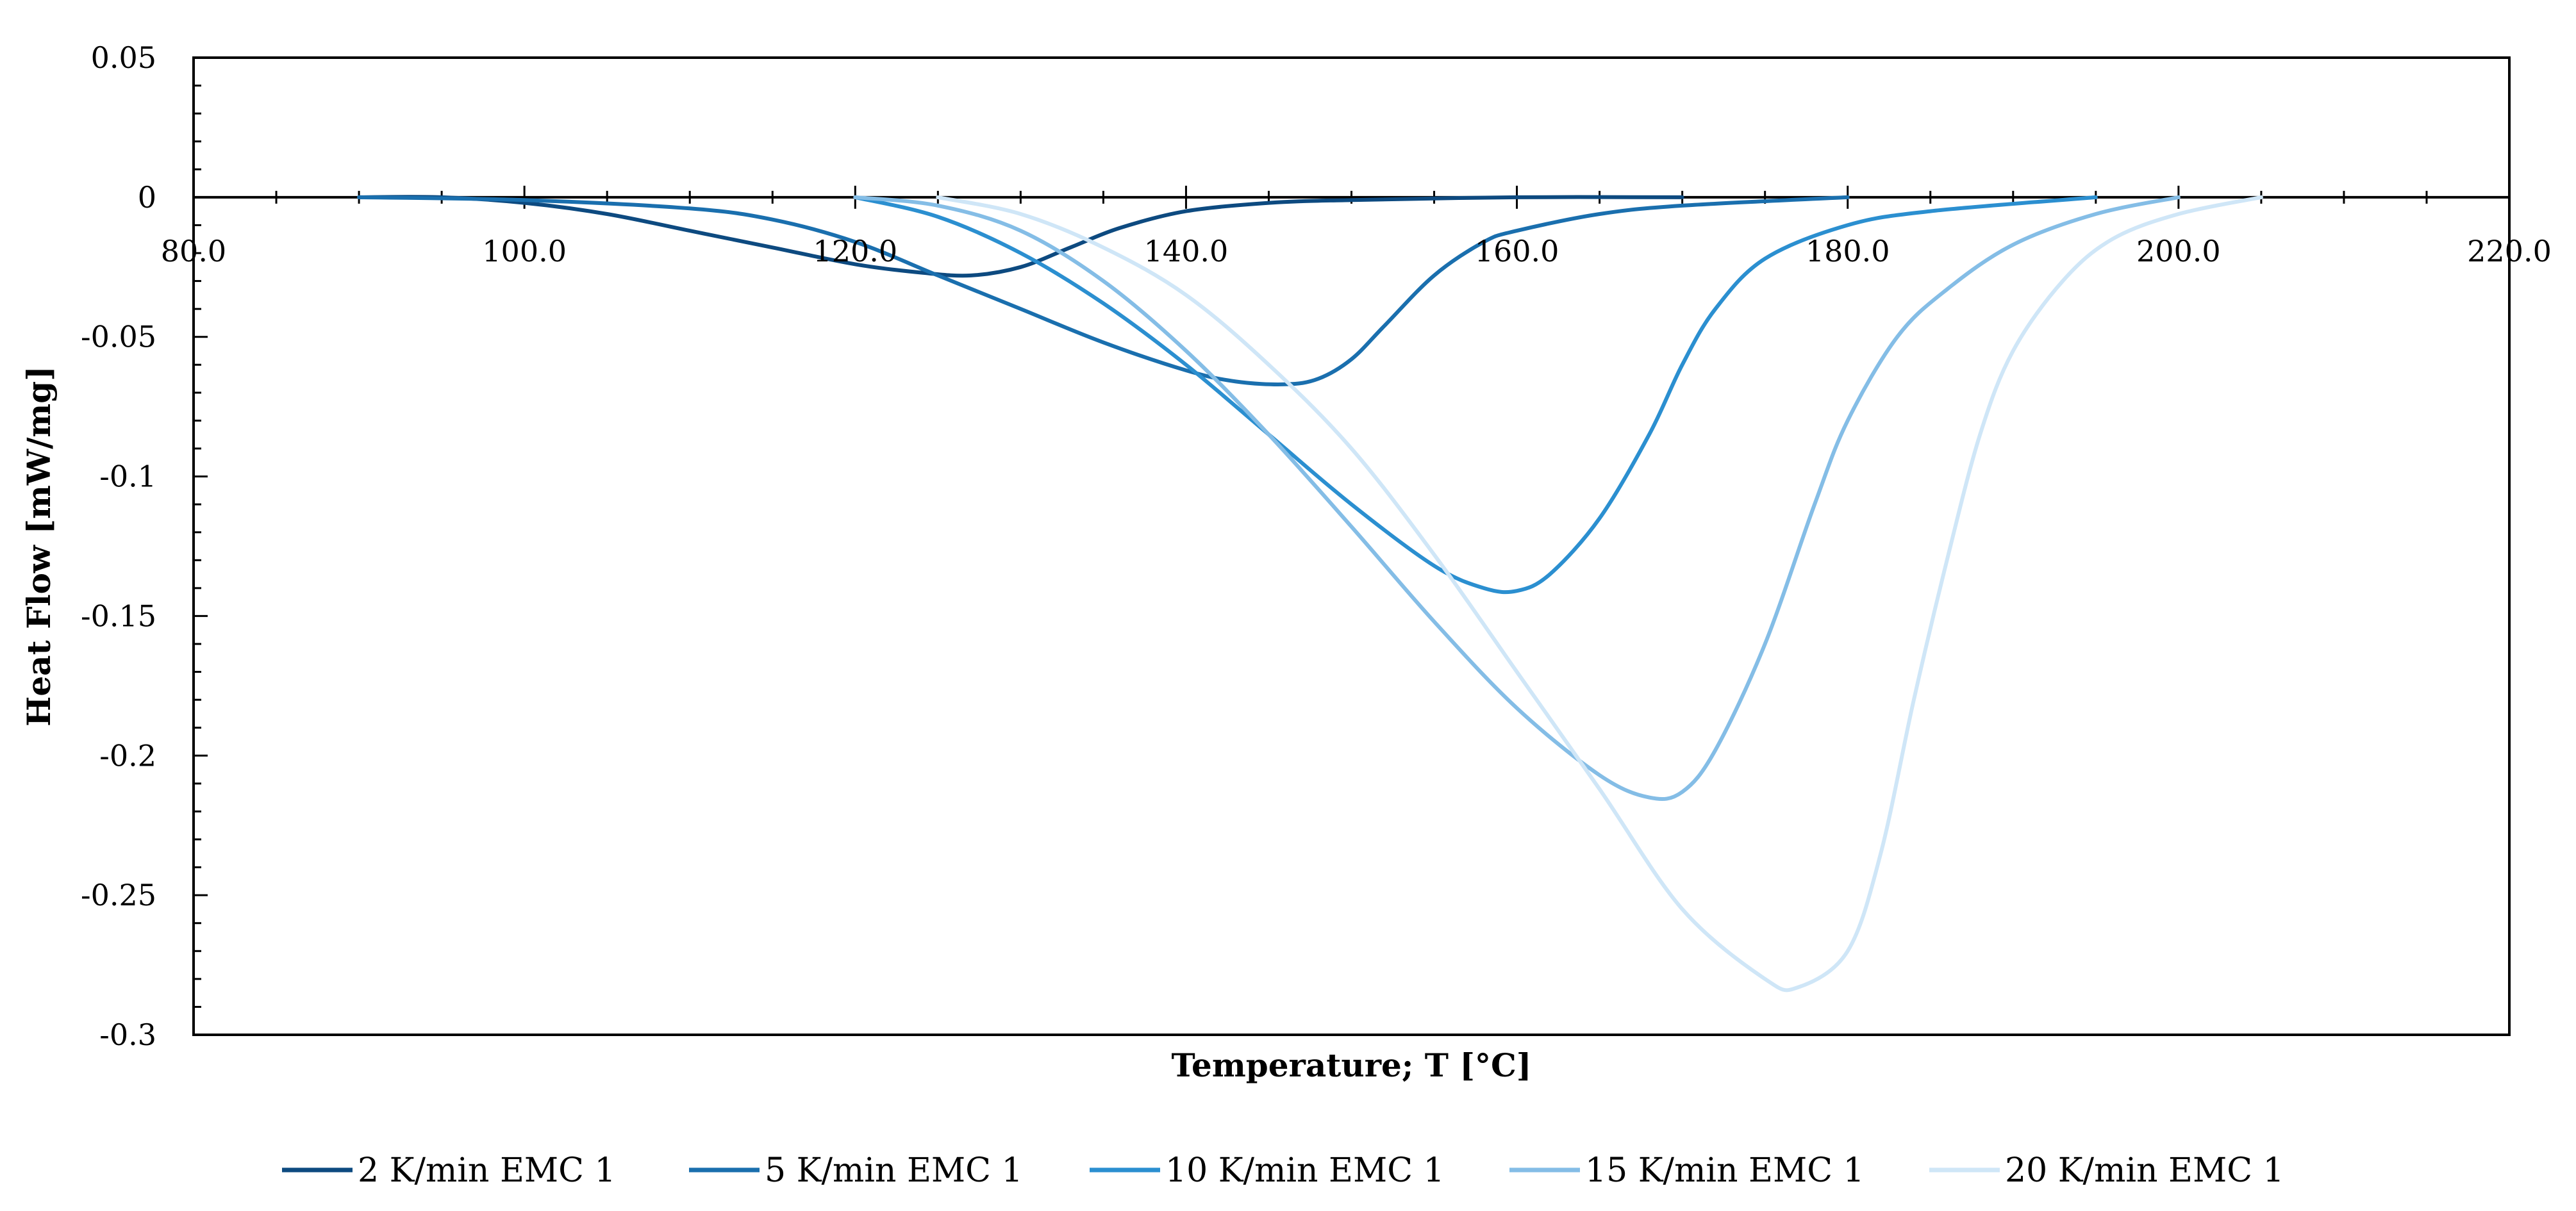 Image resolution: width=2576 pixels, height=1211 pixels. What do you see at coordinates (2144, 1170) in the screenshot?
I see `legend-label-5: 20 K/min EMC 1` at bounding box center [2144, 1170].